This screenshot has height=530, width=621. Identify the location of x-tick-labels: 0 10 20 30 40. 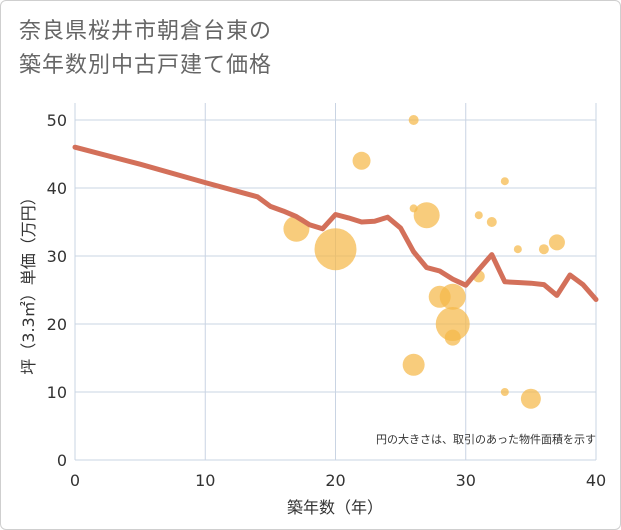
(338, 480).